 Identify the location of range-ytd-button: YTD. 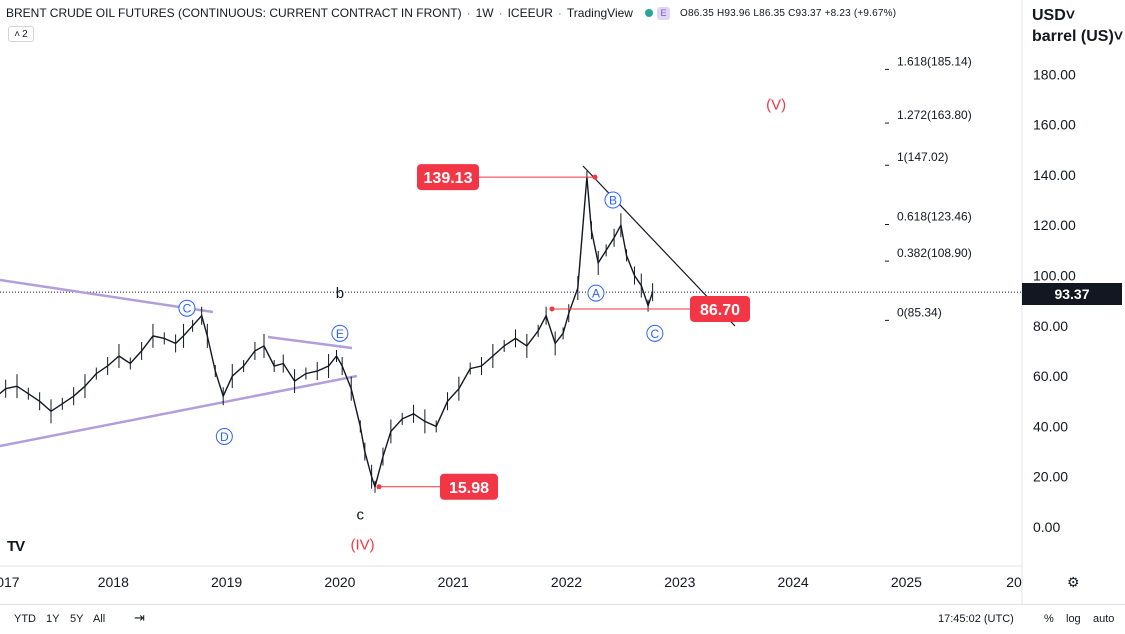
(25, 619).